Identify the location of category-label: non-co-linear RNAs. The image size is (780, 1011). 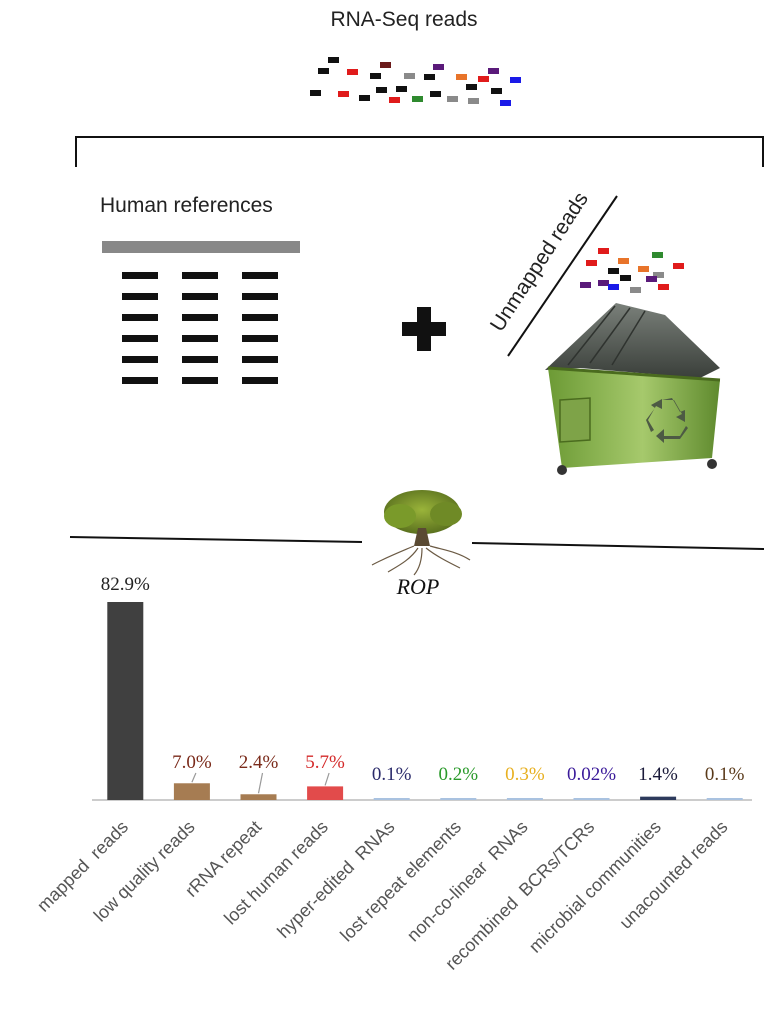
(467, 881).